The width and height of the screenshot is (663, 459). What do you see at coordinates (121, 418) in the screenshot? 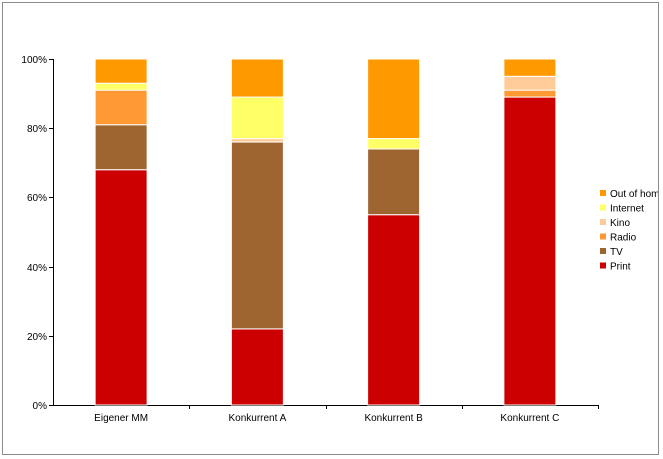
I see `x-tick-label: Eigener MM` at bounding box center [121, 418].